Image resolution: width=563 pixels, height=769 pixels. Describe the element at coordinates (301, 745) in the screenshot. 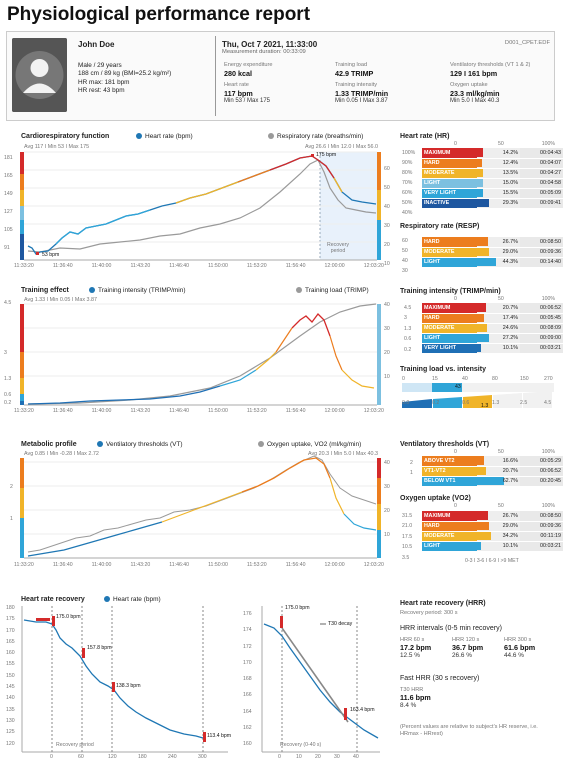

I see `hrr30-period-label: Recovery (0-40 s)` at that location.